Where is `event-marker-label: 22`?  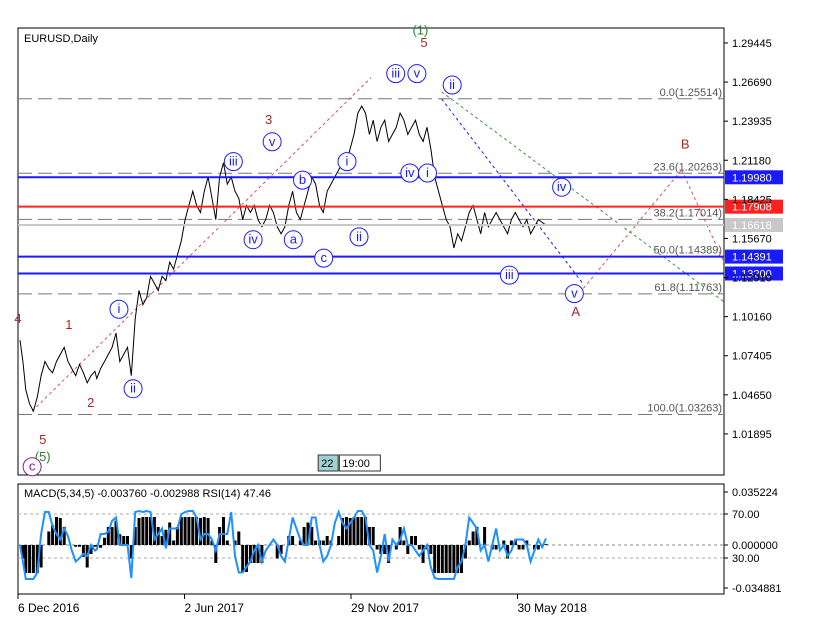 event-marker-label: 22 is located at coordinates (327, 464).